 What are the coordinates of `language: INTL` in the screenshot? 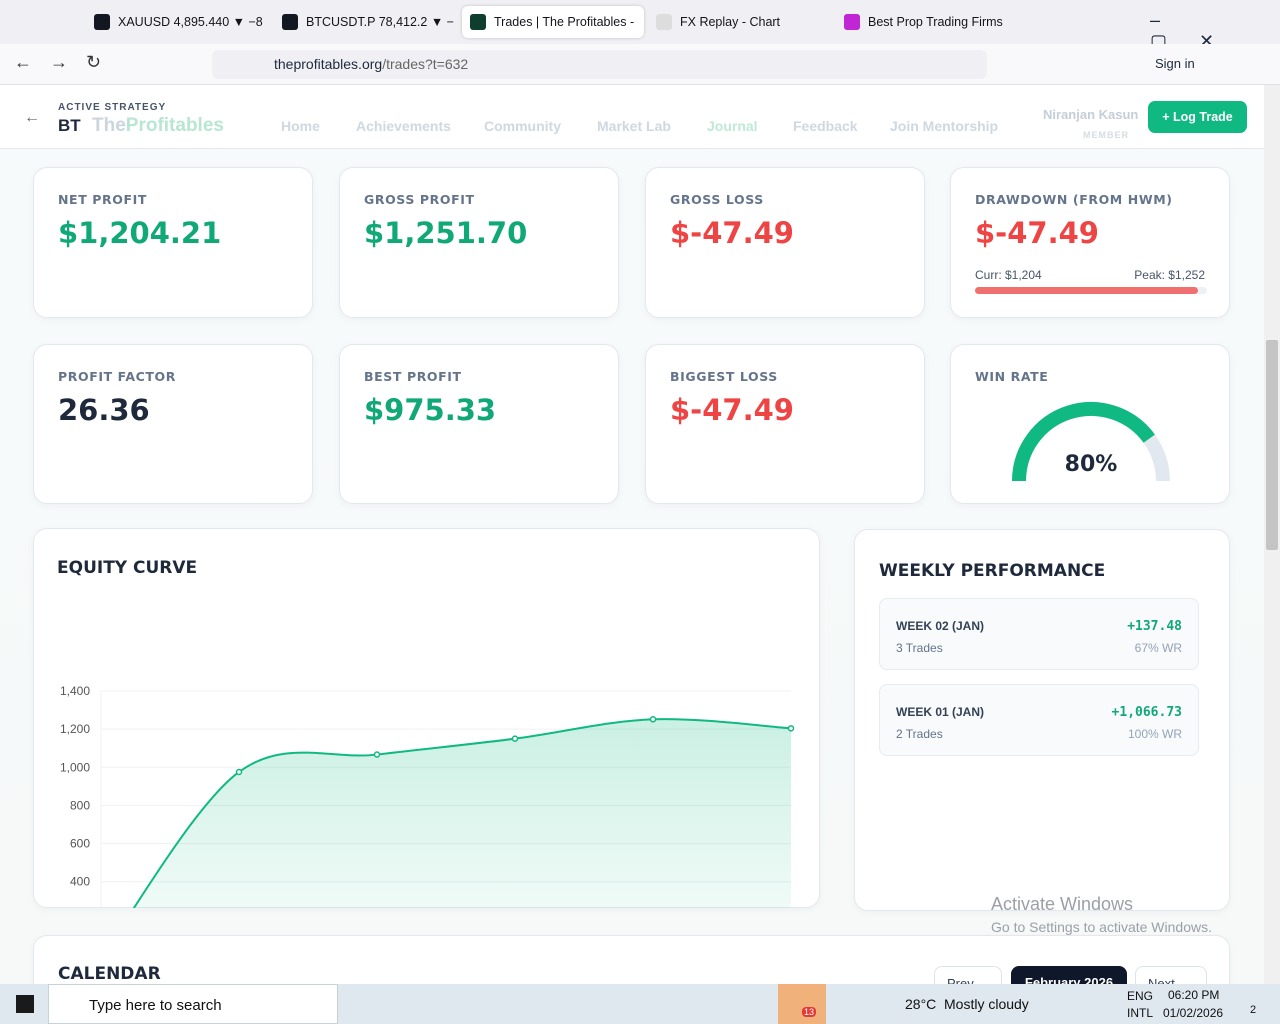 It's located at (1140, 1013).